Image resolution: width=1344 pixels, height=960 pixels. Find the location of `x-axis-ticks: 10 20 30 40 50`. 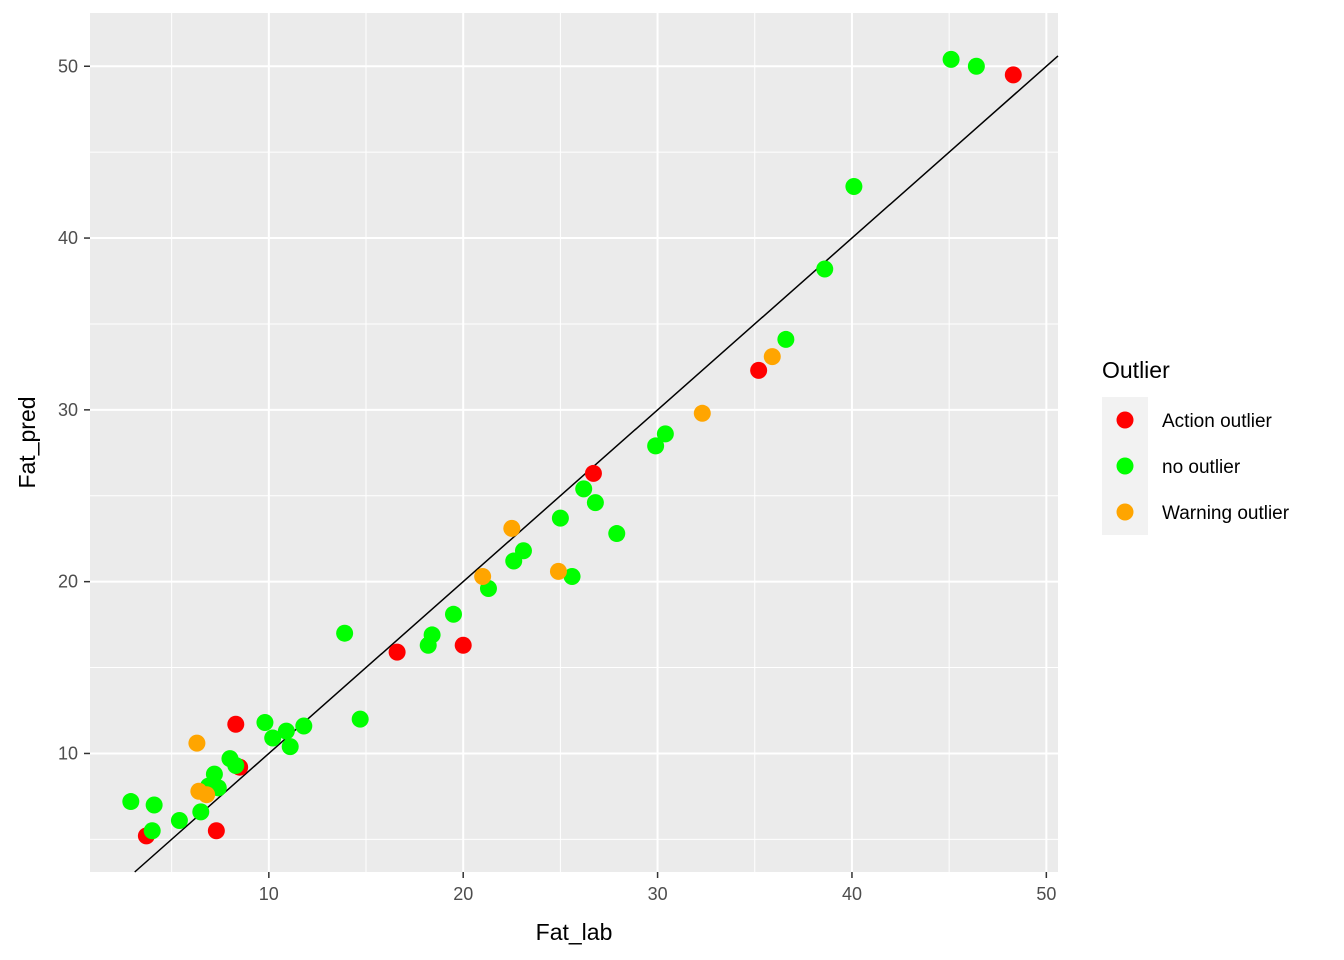

x-axis-ticks: 10 20 30 40 50 is located at coordinates (657, 888).